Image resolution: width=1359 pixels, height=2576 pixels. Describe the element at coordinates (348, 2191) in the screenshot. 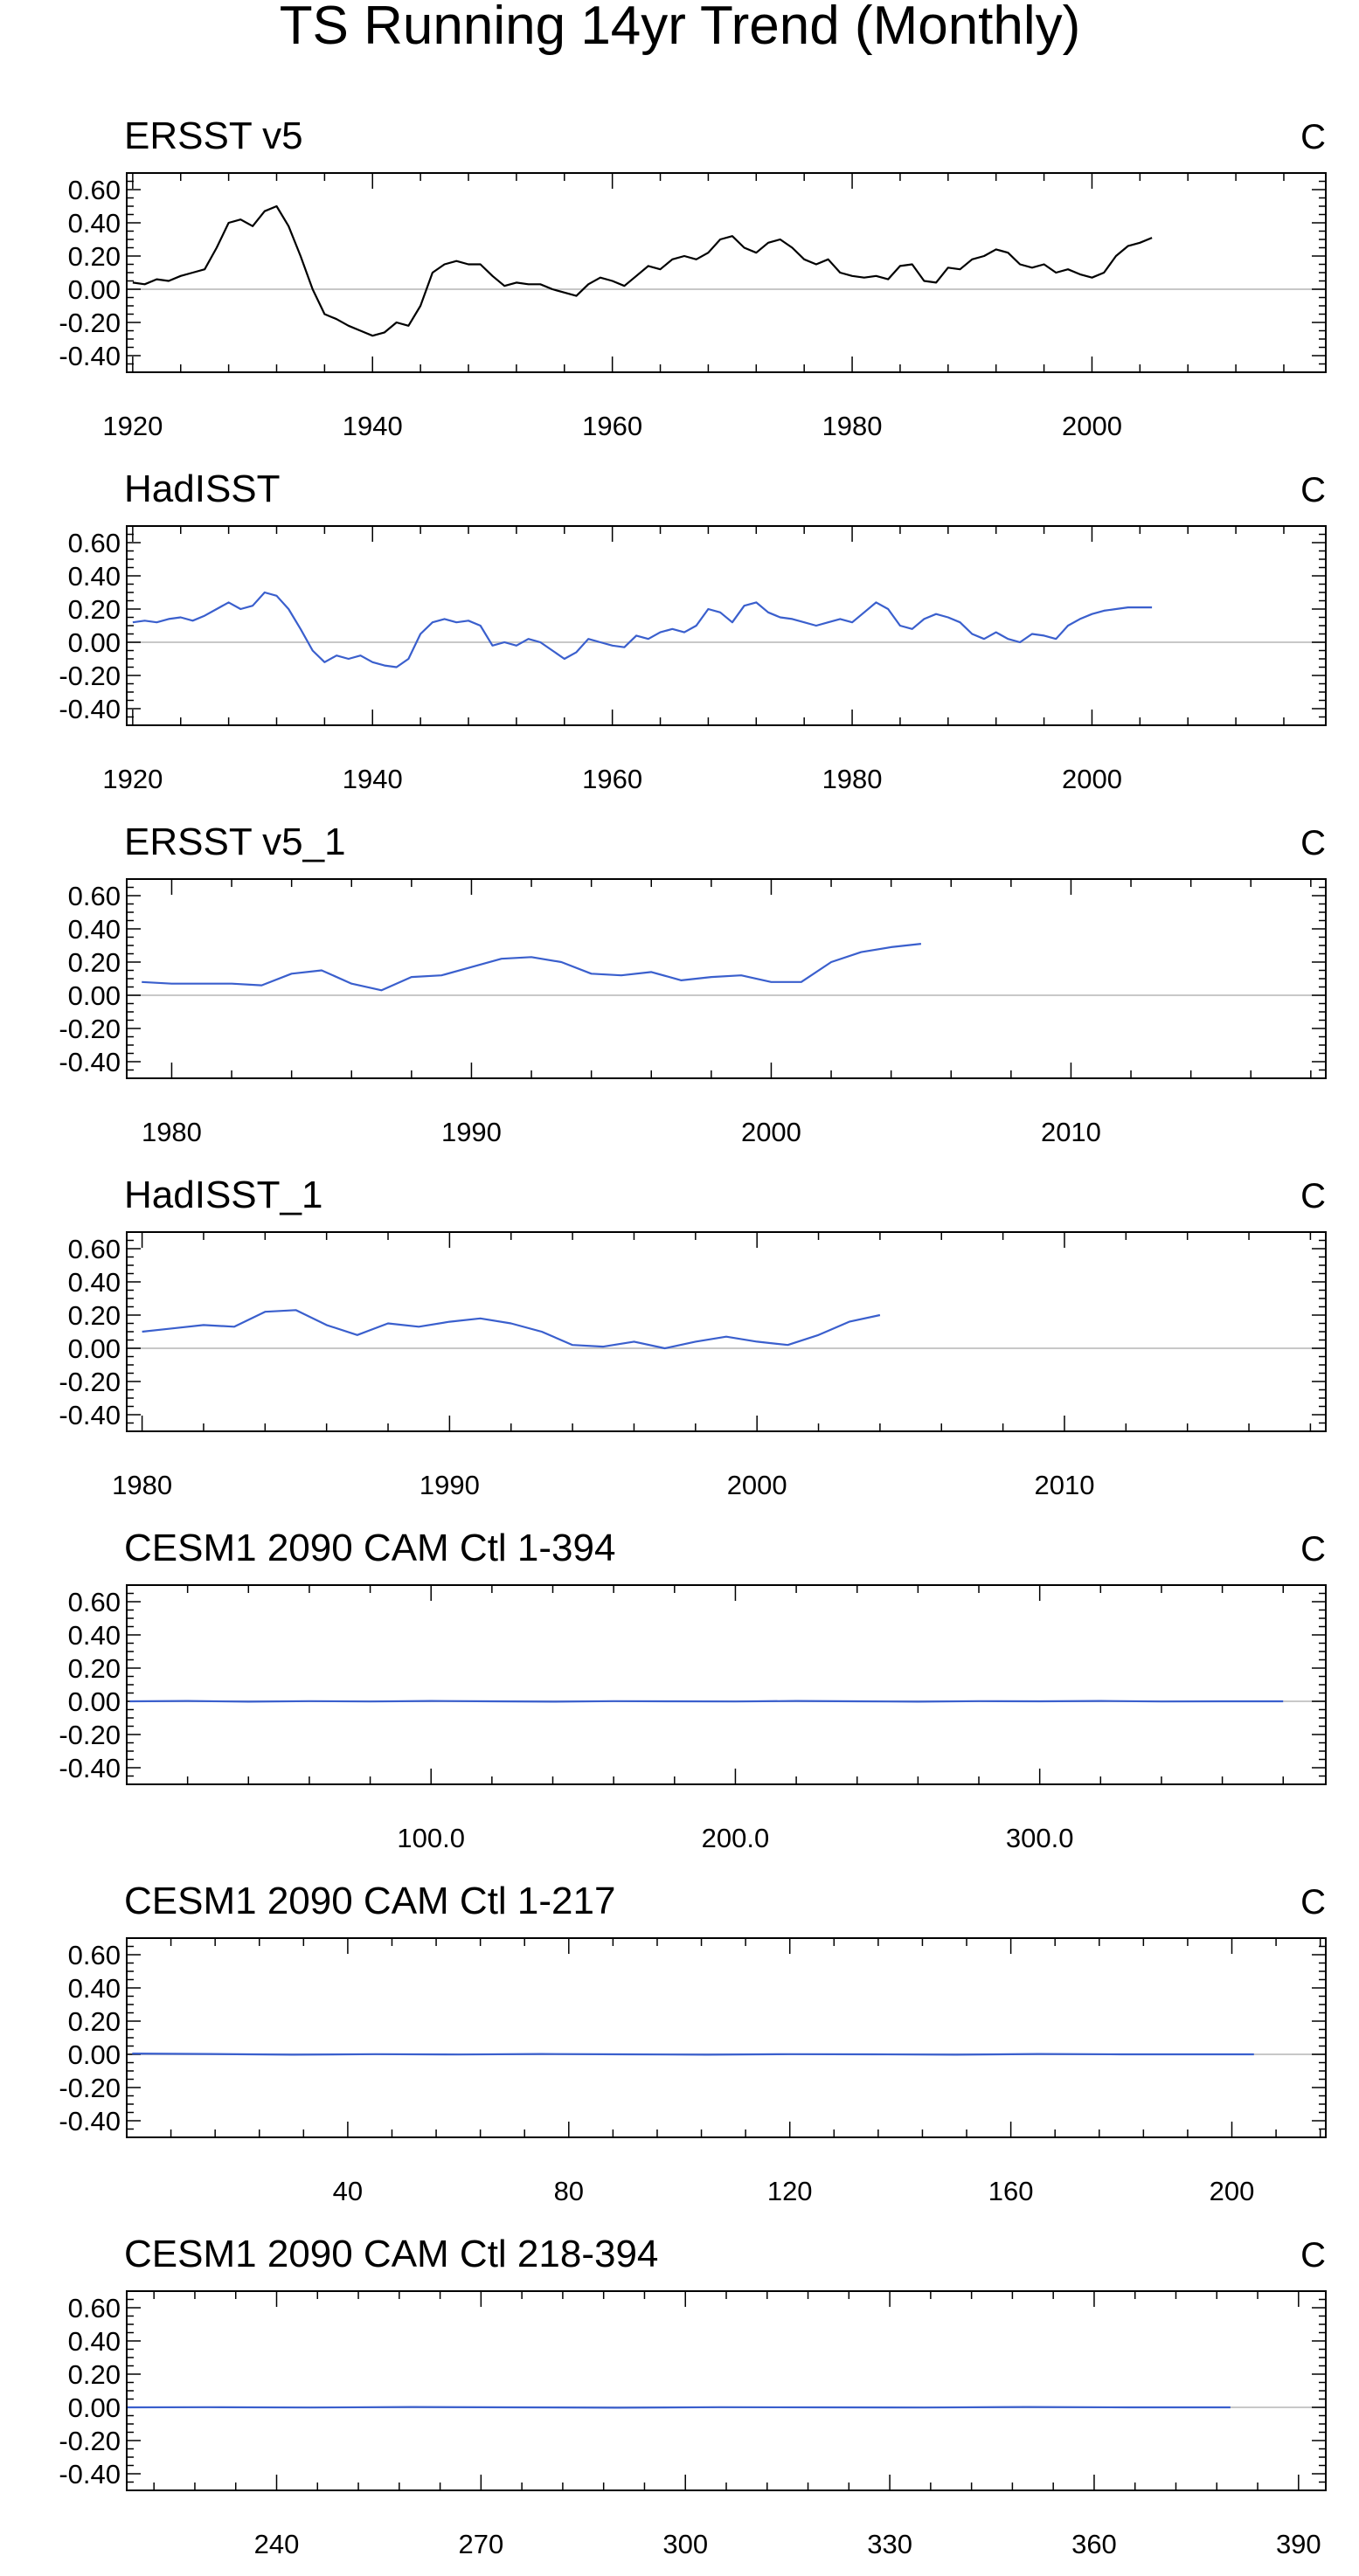

I see `x-tick-label: 40` at that location.